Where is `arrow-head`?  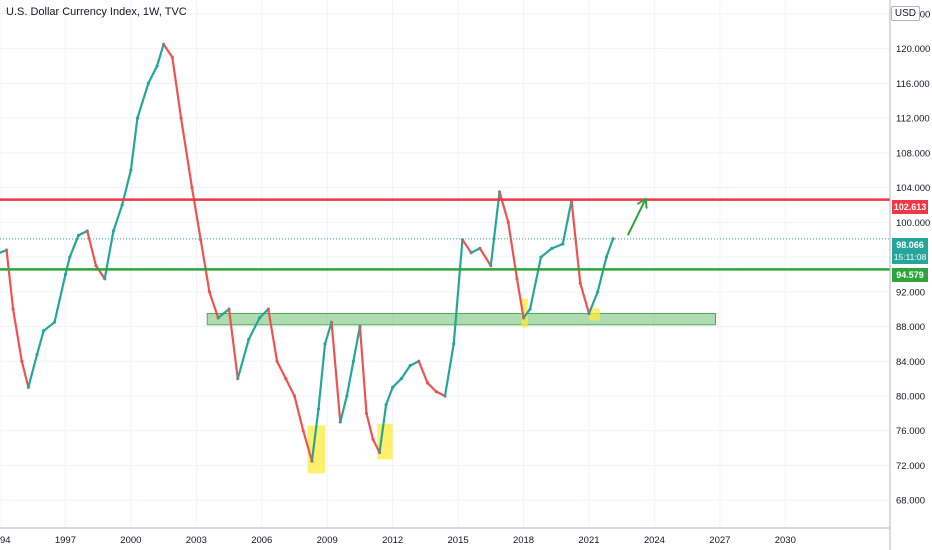
arrow-head is located at coordinates (642, 203).